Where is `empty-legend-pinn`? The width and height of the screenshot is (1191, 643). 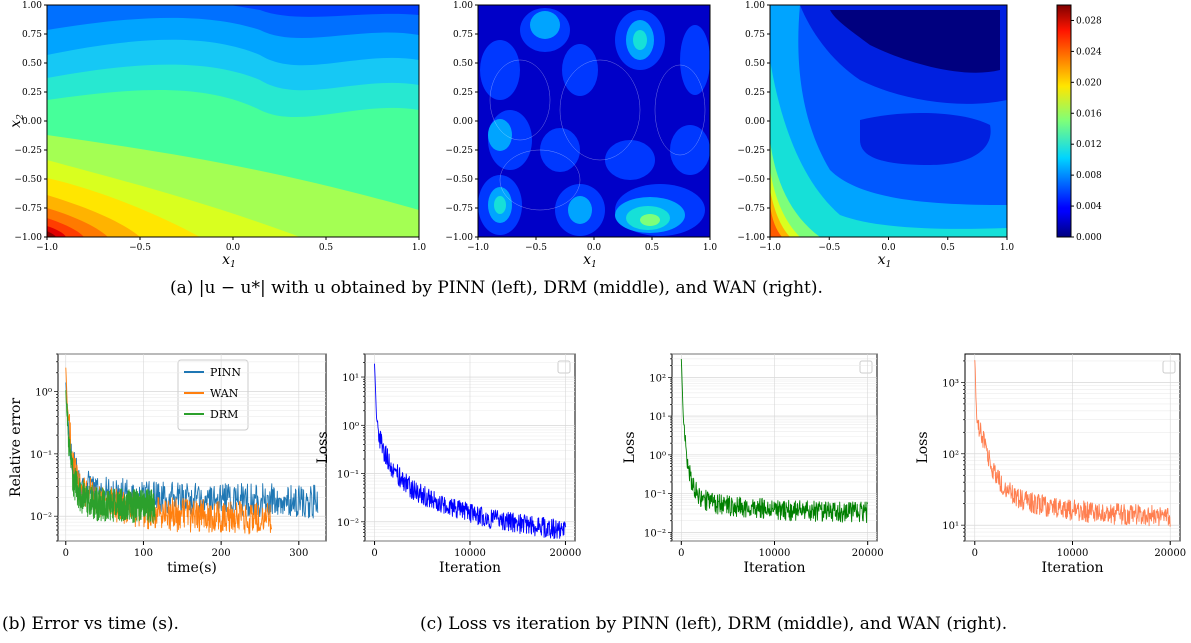 empty-legend-pinn is located at coordinates (564, 367).